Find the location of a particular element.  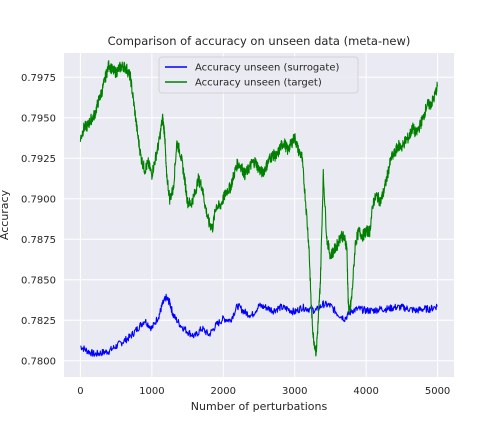

y-tick-label: 0.7850 is located at coordinates (38, 280).